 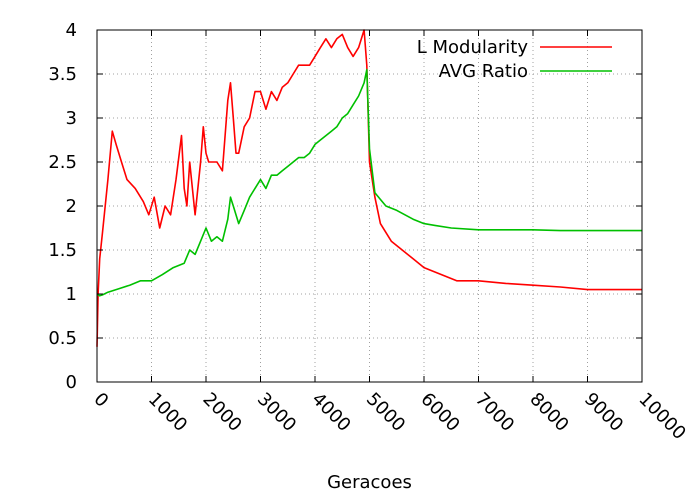 What do you see at coordinates (71, 294) in the screenshot?
I see `y-tick-label: 1` at bounding box center [71, 294].